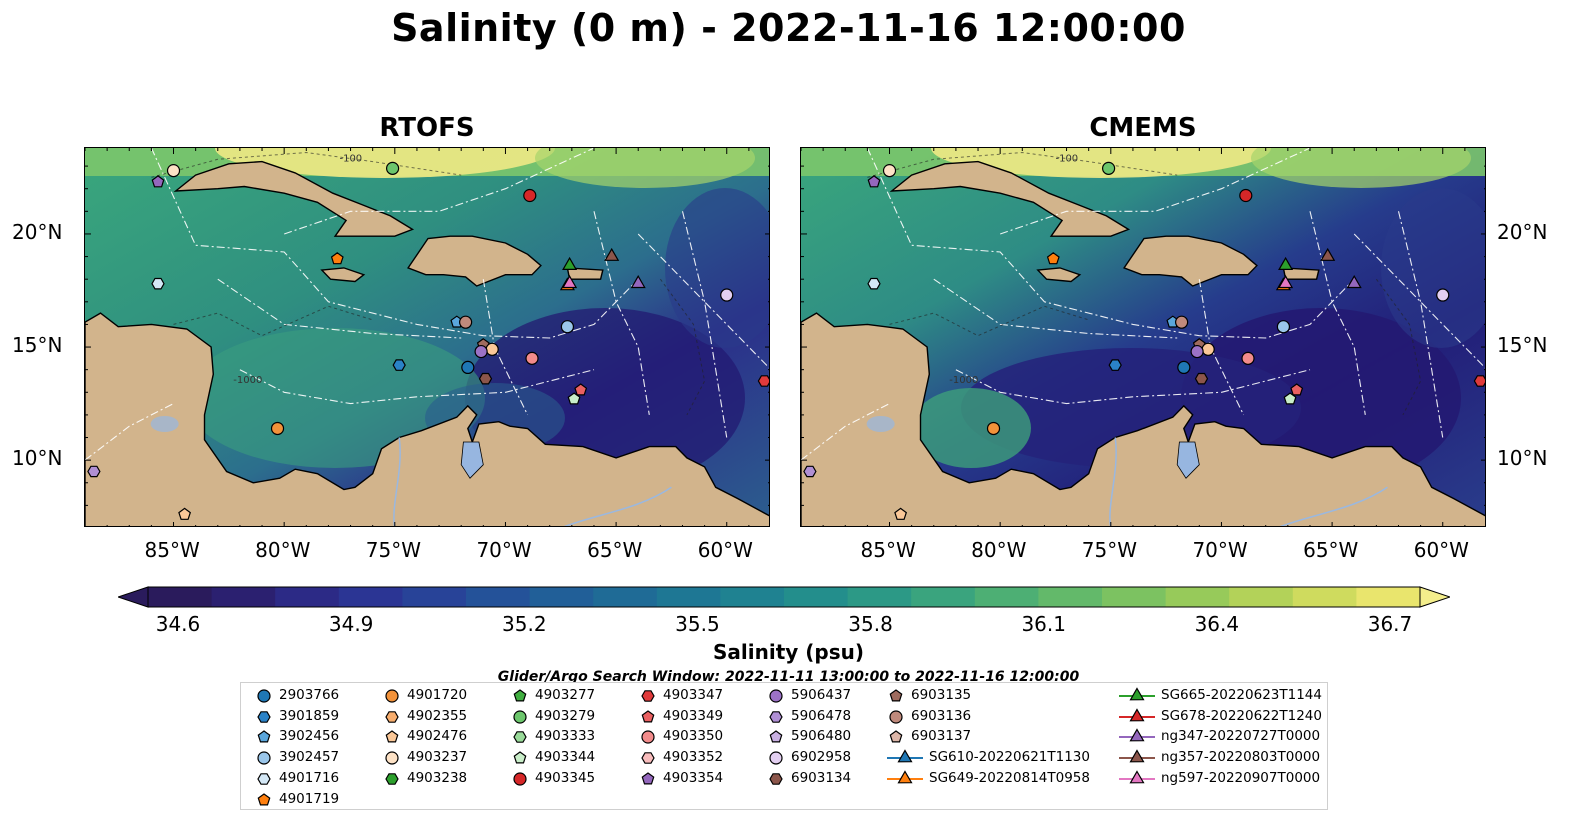 The image size is (1577, 829). Describe the element at coordinates (615, 550) in the screenshot. I see `lon-tick-label: 65°W` at that location.